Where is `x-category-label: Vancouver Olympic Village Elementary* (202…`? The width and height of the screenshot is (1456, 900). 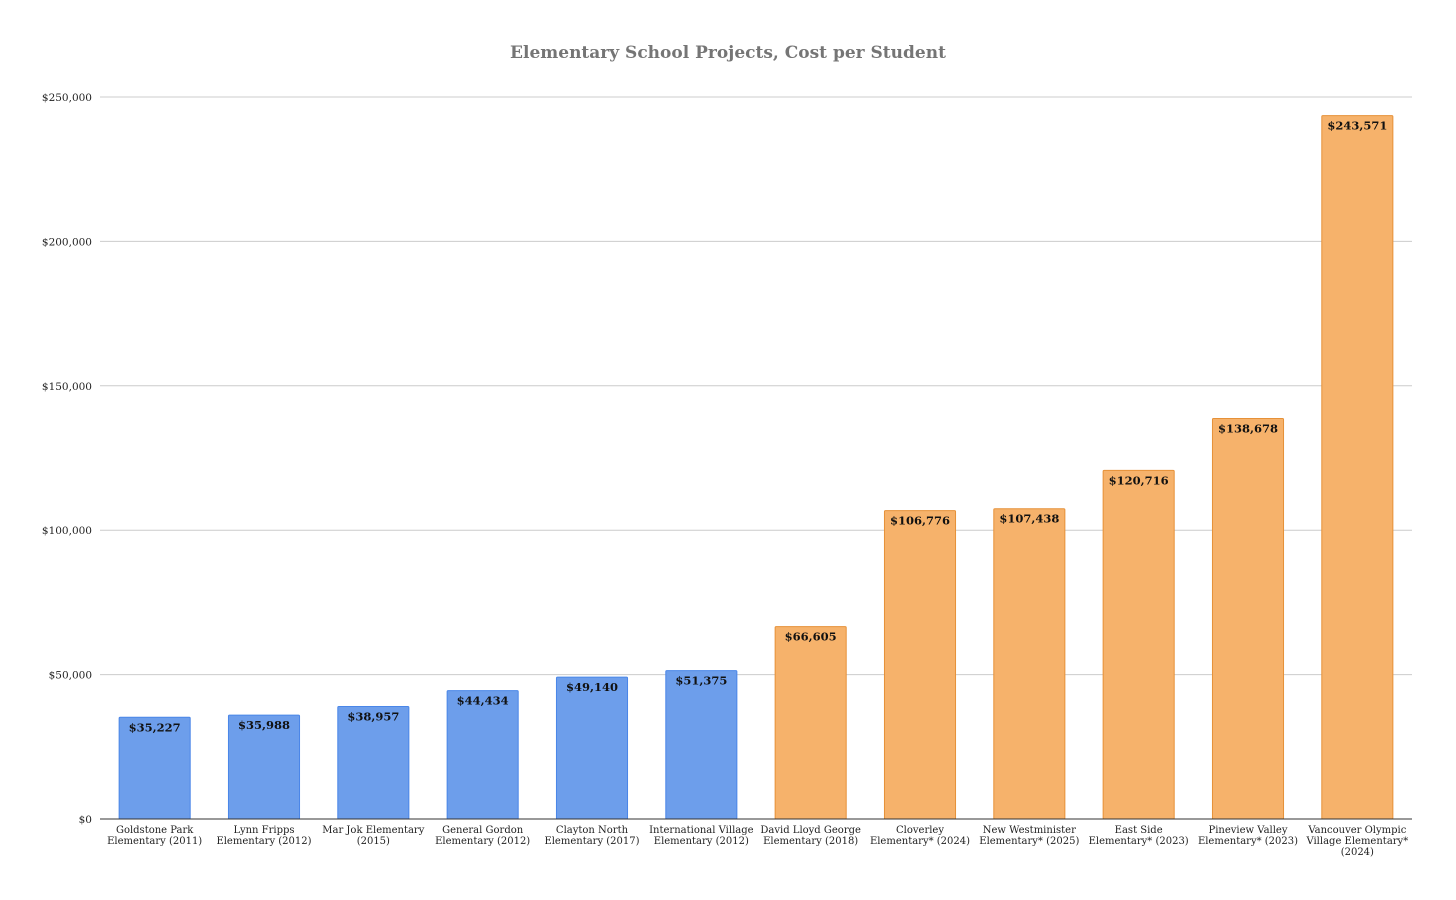
x-category-label: Vancouver Olympic Village Elementary* (202… is located at coordinates (1356, 841).